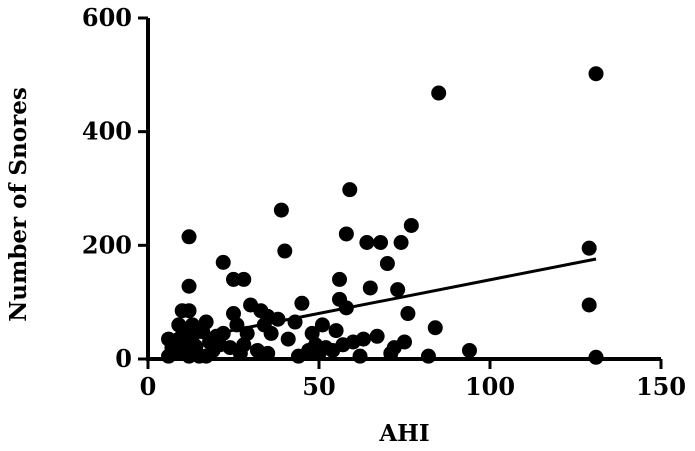 The height and width of the screenshot is (451, 695). What do you see at coordinates (116, 188) in the screenshot?
I see `y-axis: 0 200 400 600` at bounding box center [116, 188].